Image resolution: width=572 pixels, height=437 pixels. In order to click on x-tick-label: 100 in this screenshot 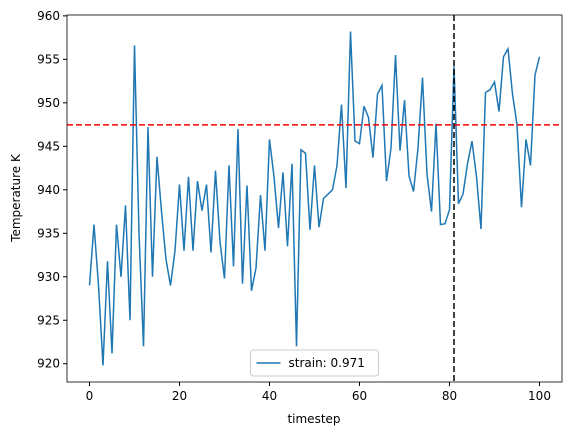, I will do `click(539, 396)`.